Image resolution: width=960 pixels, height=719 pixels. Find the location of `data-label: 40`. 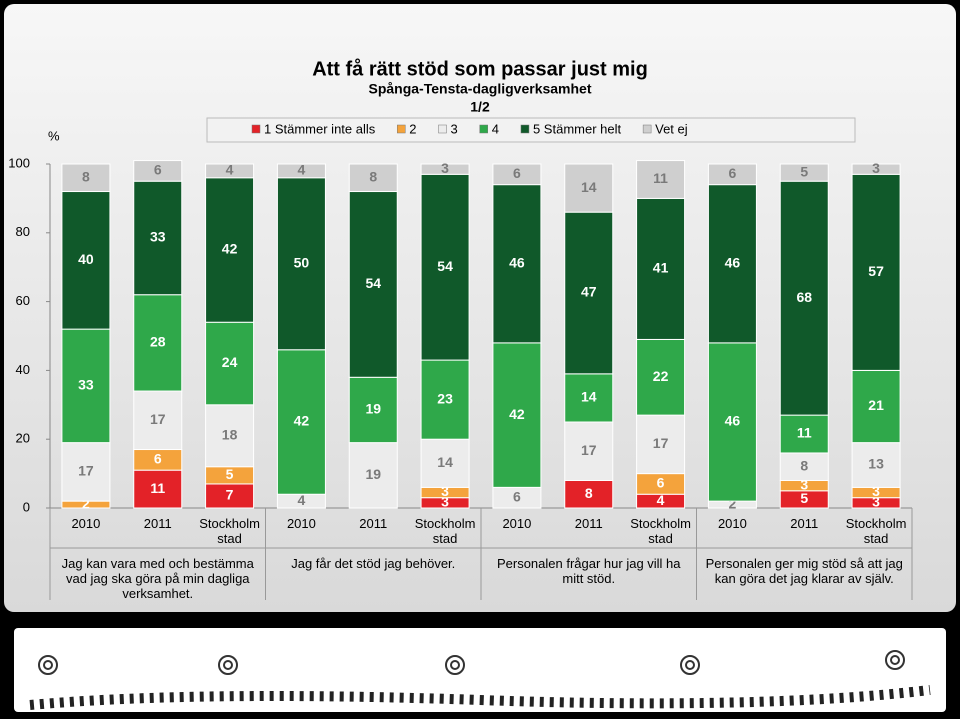

data-label: 40 is located at coordinates (86, 259).